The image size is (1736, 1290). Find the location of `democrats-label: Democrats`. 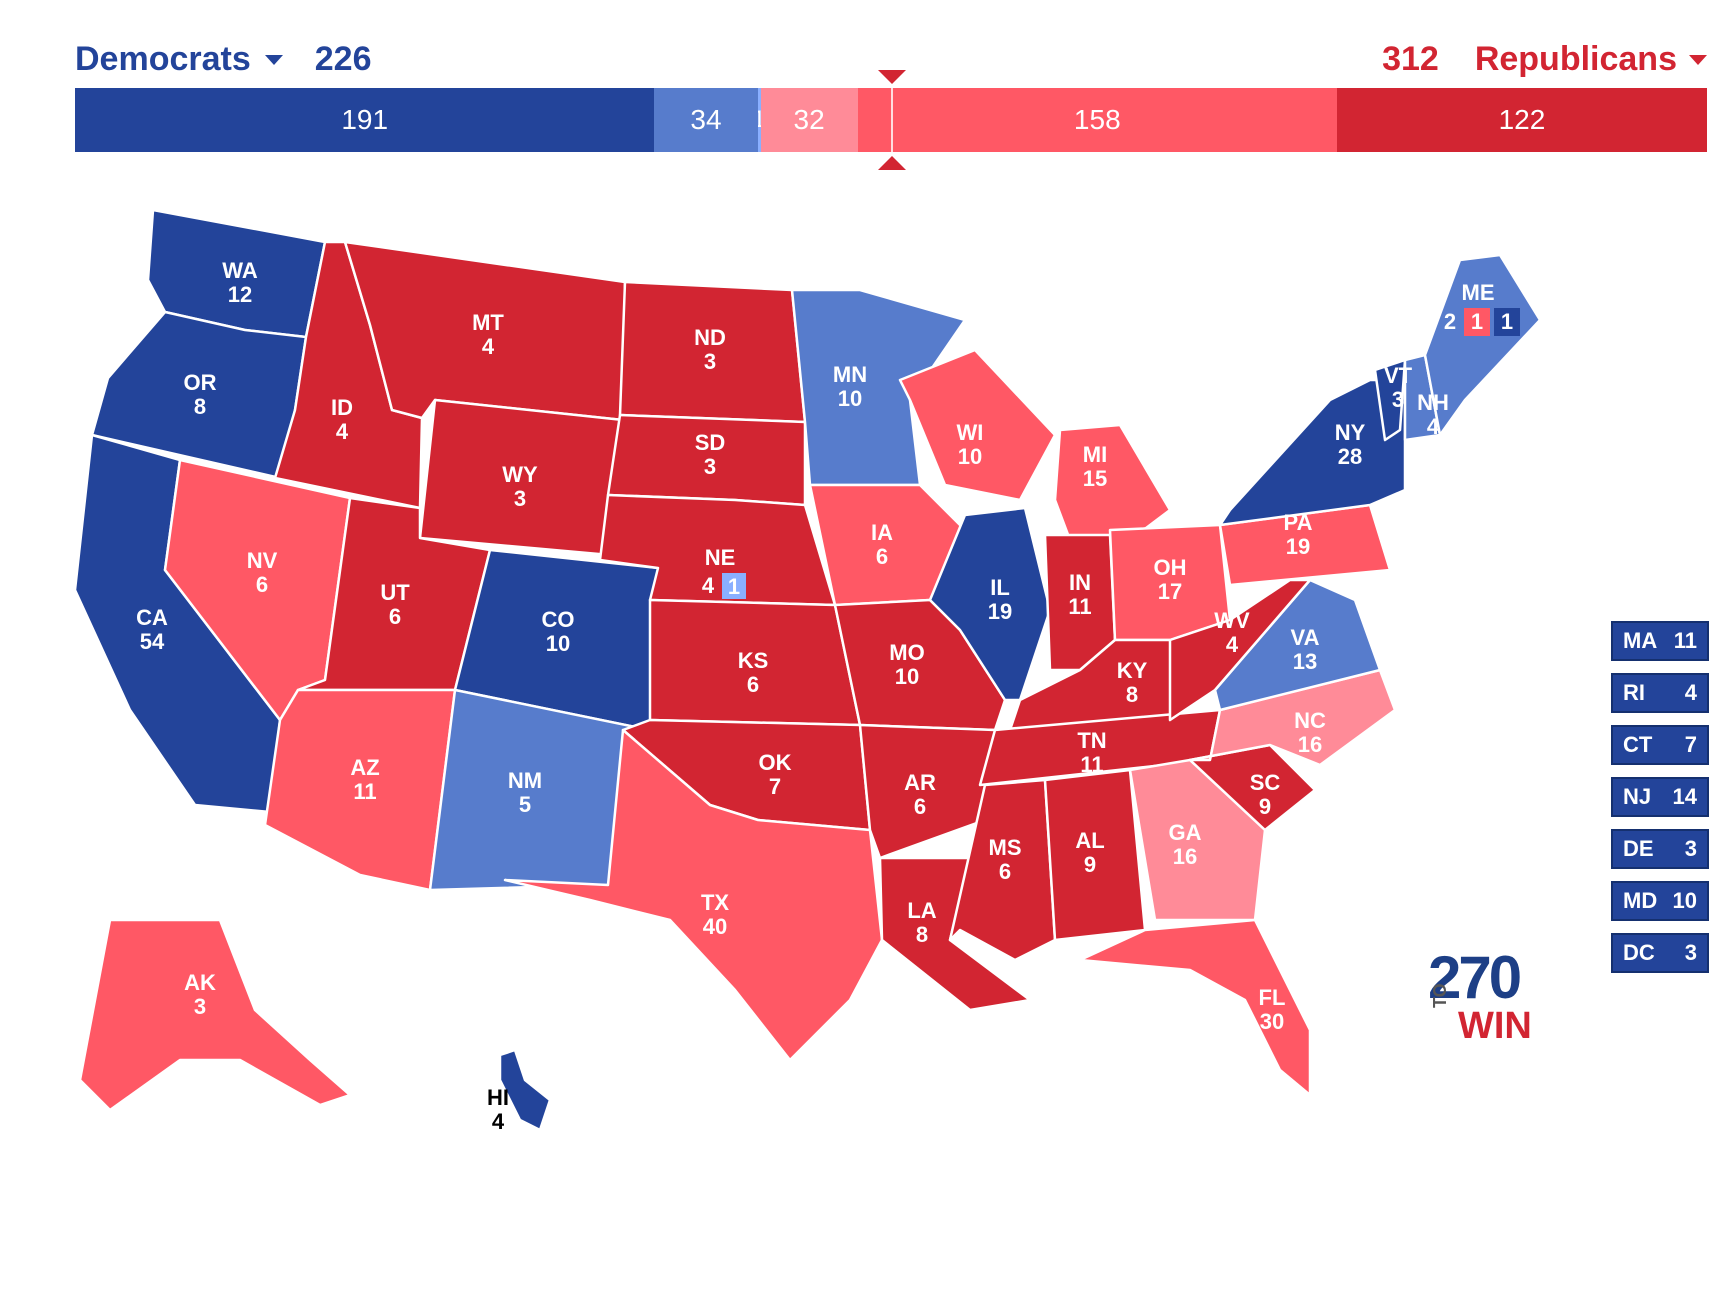

democrats-label: Democrats is located at coordinates (163, 59).